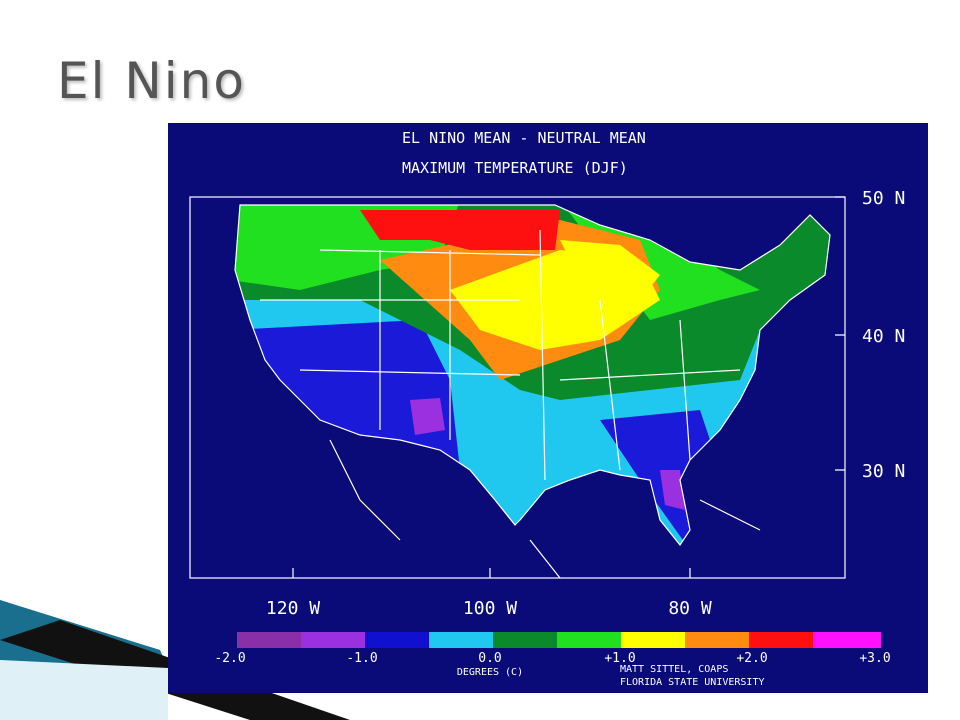  What do you see at coordinates (692, 682) in the screenshot?
I see `credit: FLORIDA STATE UNIVERSITY` at bounding box center [692, 682].